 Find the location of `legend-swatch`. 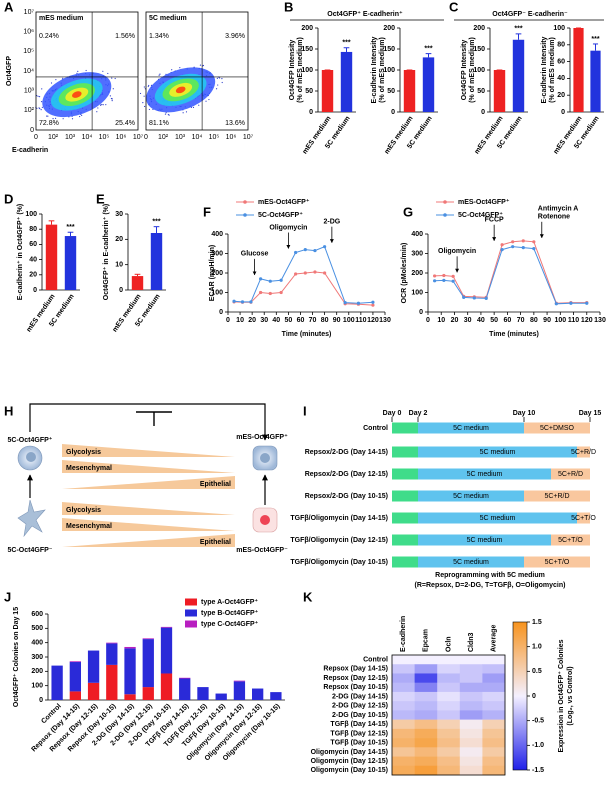

legend-swatch is located at coordinates (191, 602).